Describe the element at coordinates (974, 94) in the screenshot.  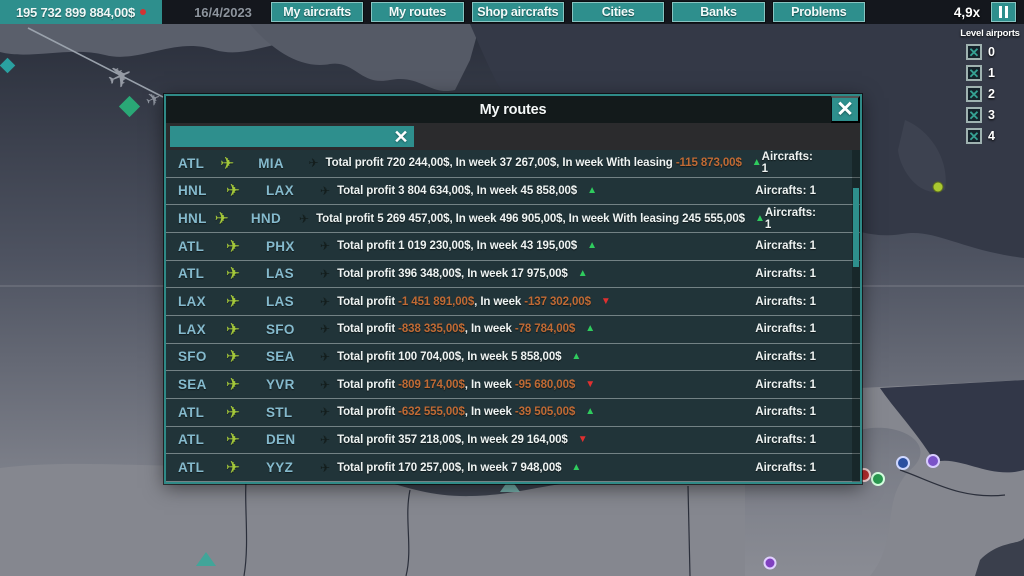
I see `level-2-checkbox: ✕` at that location.